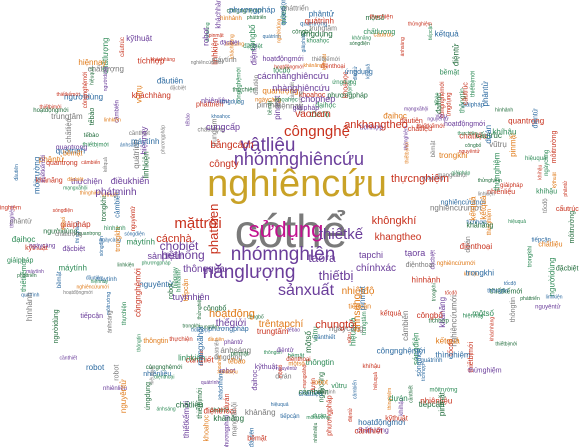 This screenshot has height=447, width=585. Describe the element at coordinates (456, 207) in the screenshot. I see `cloud-word: nghiêncứumới` at that location.